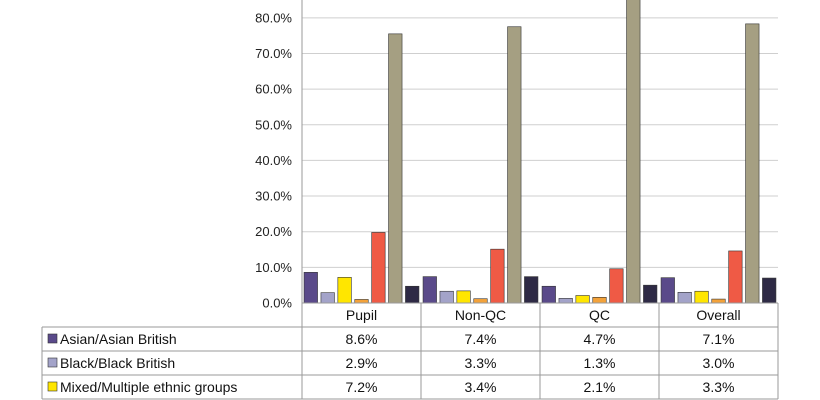 The width and height of the screenshot is (820, 400). What do you see at coordinates (273, 196) in the screenshot?
I see `y-tick-label: 30.0%` at bounding box center [273, 196].